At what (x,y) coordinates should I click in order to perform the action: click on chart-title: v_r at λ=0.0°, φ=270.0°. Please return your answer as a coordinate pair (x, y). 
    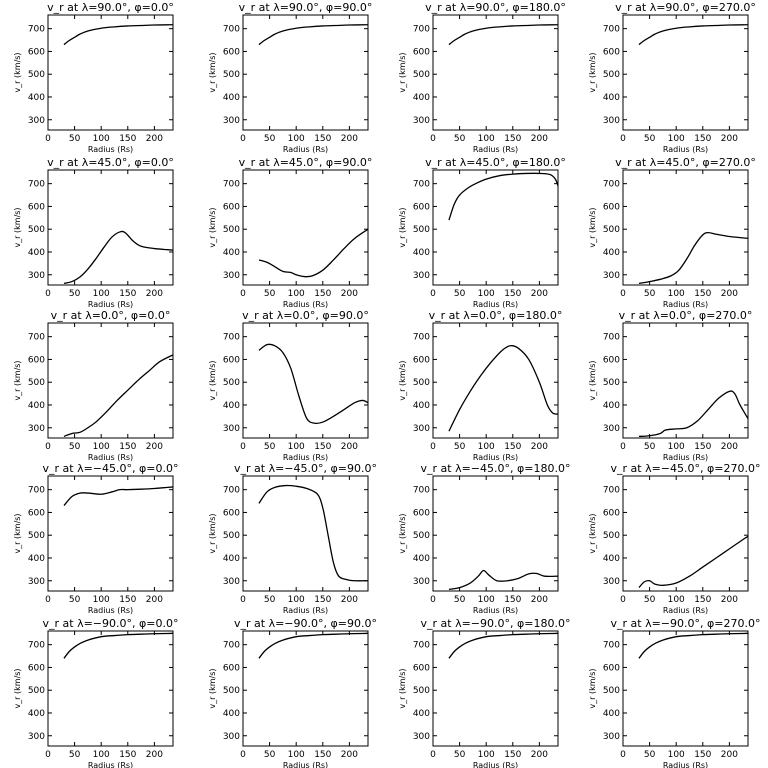
    Looking at the image, I should click on (686, 315).